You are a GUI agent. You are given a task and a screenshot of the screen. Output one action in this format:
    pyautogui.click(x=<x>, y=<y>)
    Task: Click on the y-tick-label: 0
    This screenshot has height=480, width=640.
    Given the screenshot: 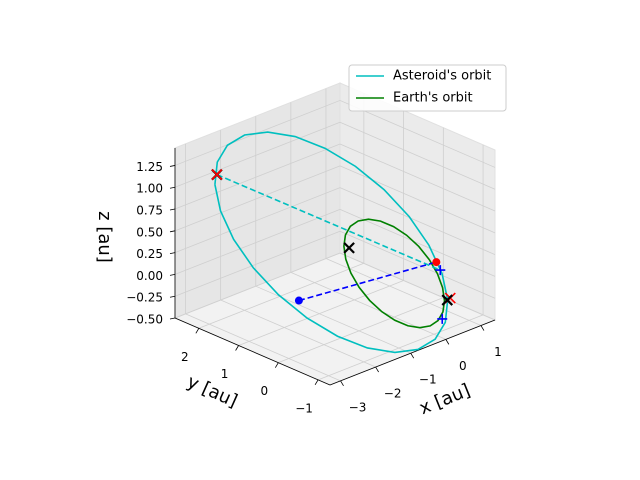 What is the action you would take?
    pyautogui.click(x=265, y=391)
    